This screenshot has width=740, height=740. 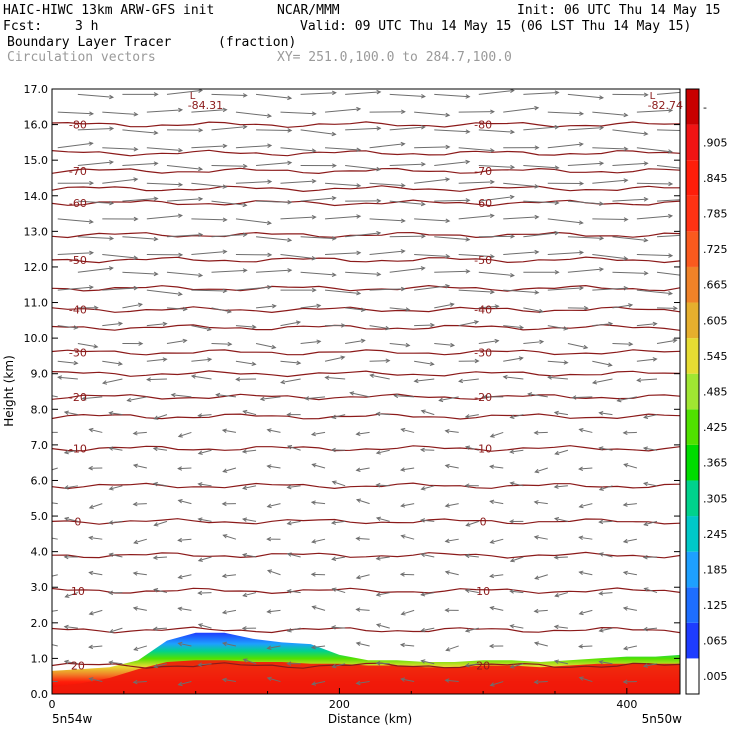 What do you see at coordinates (715, 356) in the screenshot?
I see `colorbar-label: .545` at bounding box center [715, 356].